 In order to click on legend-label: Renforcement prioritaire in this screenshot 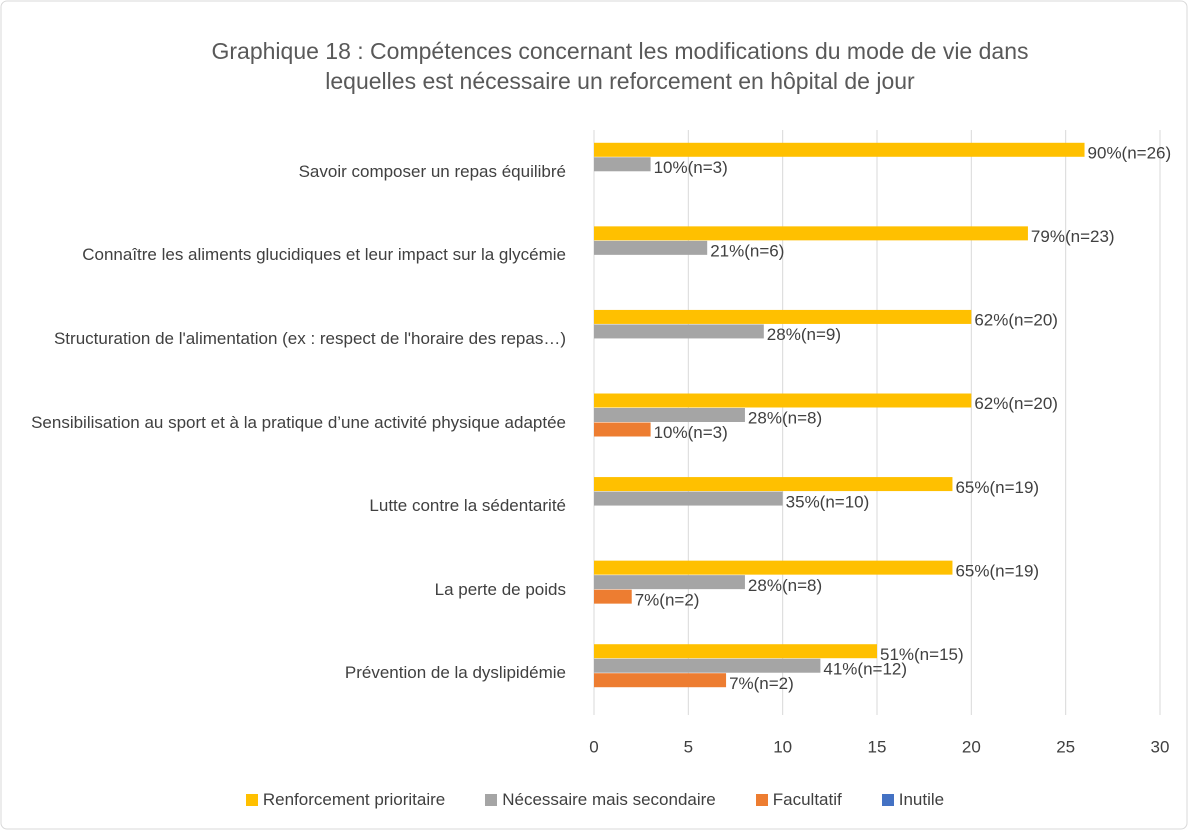, I will do `click(354, 799)`.